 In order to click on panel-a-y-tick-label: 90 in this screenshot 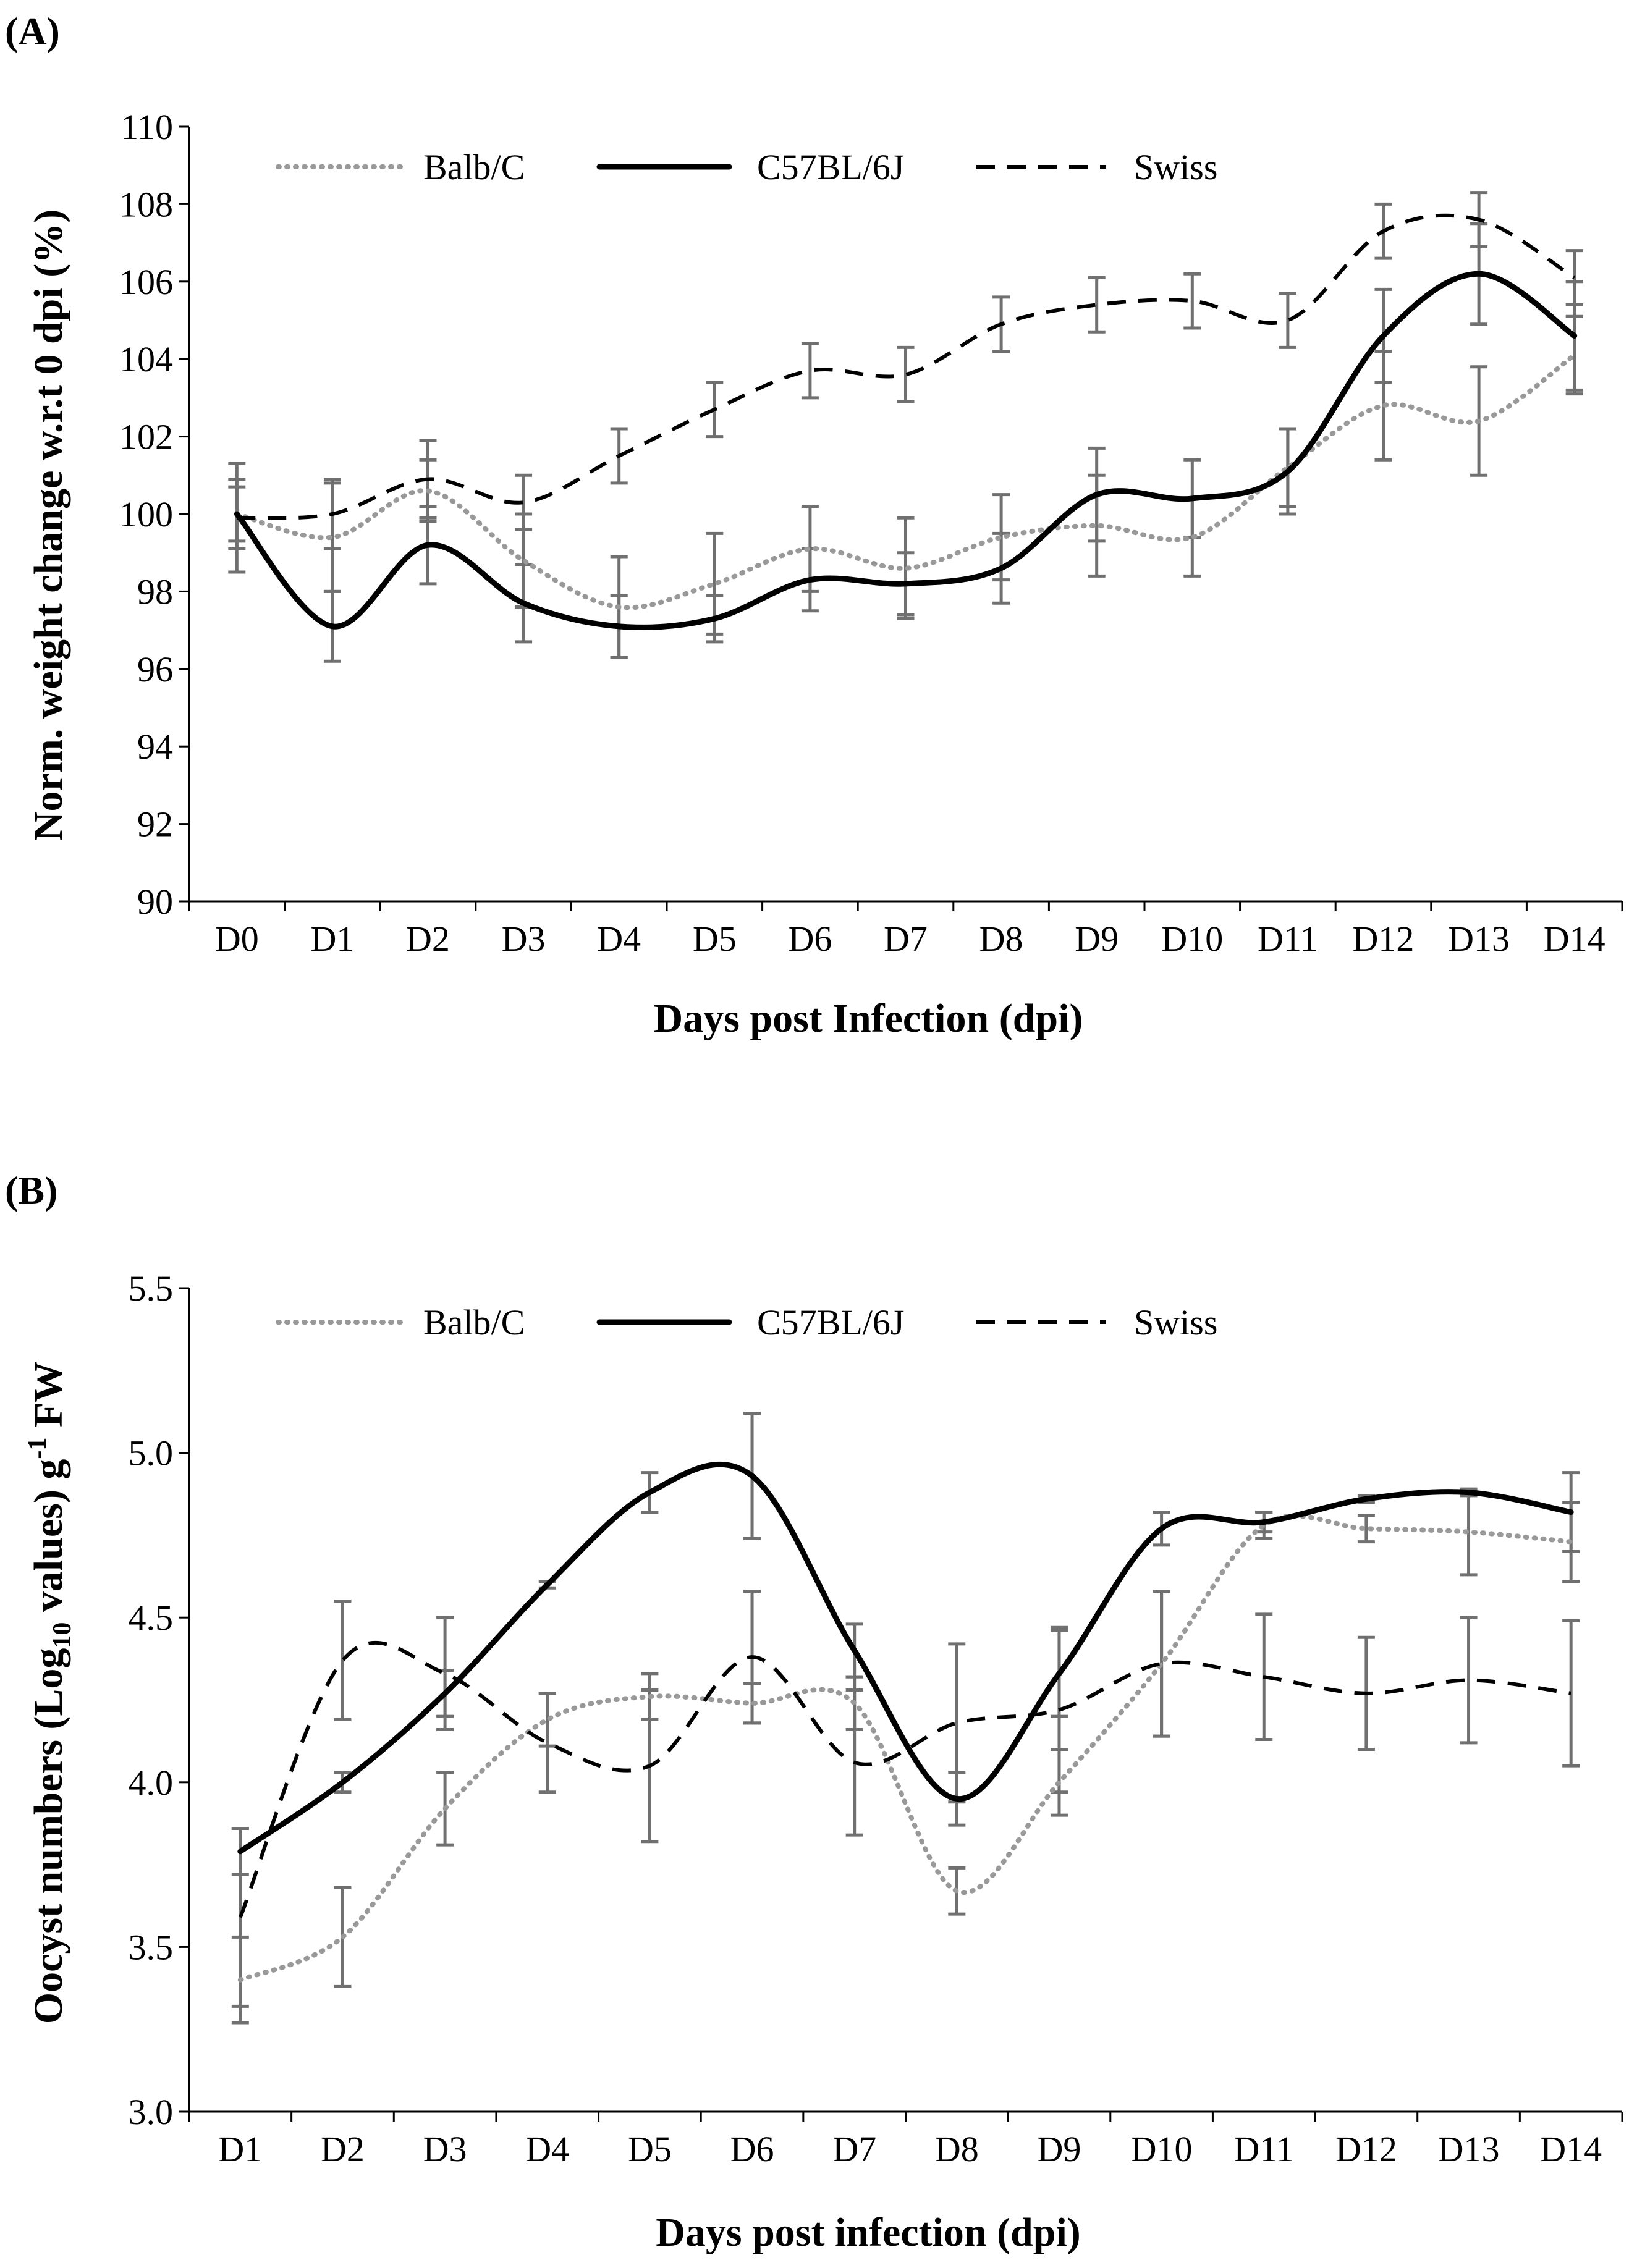, I will do `click(155, 902)`.